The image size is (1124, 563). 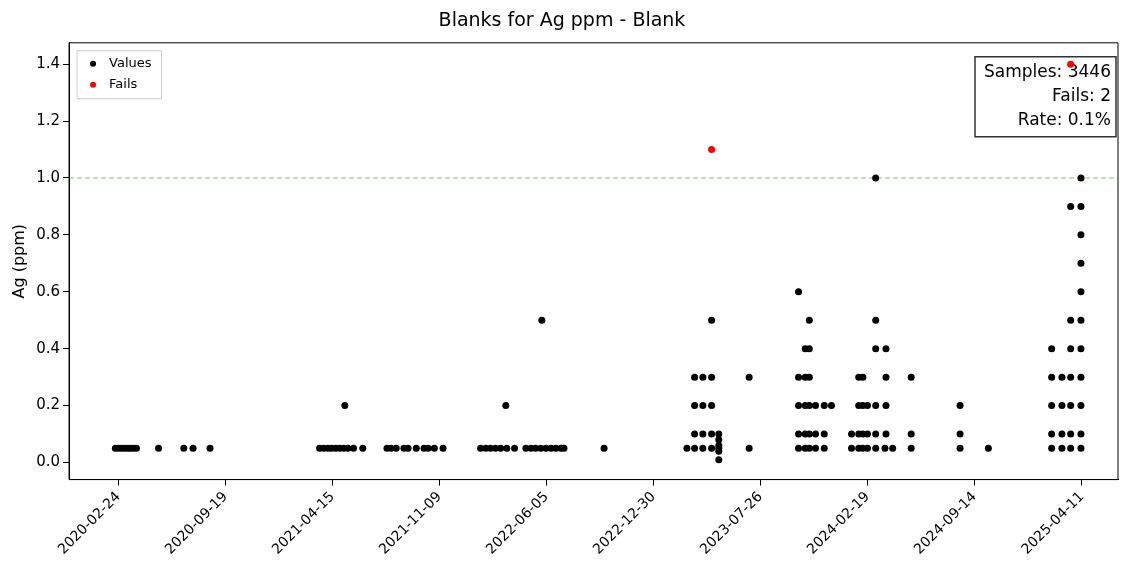 What do you see at coordinates (48, 290) in the screenshot?
I see `y-tick-label: 0.6` at bounding box center [48, 290].